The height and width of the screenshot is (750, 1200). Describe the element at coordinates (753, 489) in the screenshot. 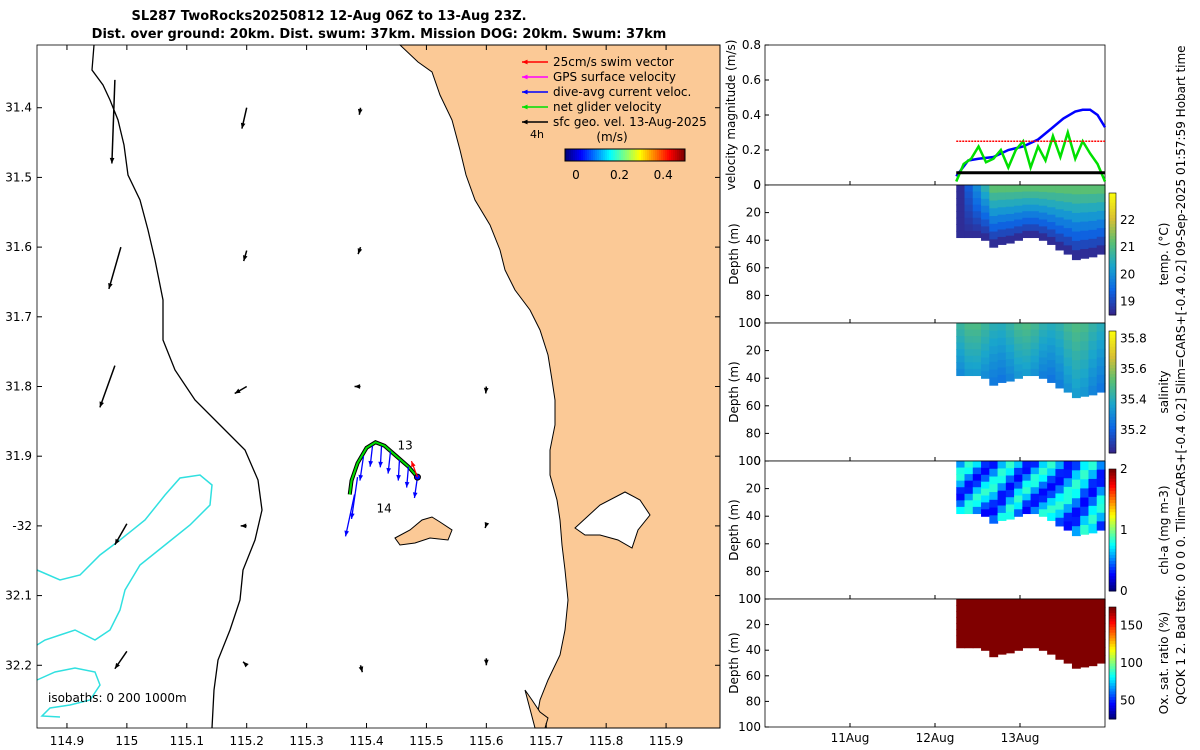

I see `y-tick-label: 20` at that location.